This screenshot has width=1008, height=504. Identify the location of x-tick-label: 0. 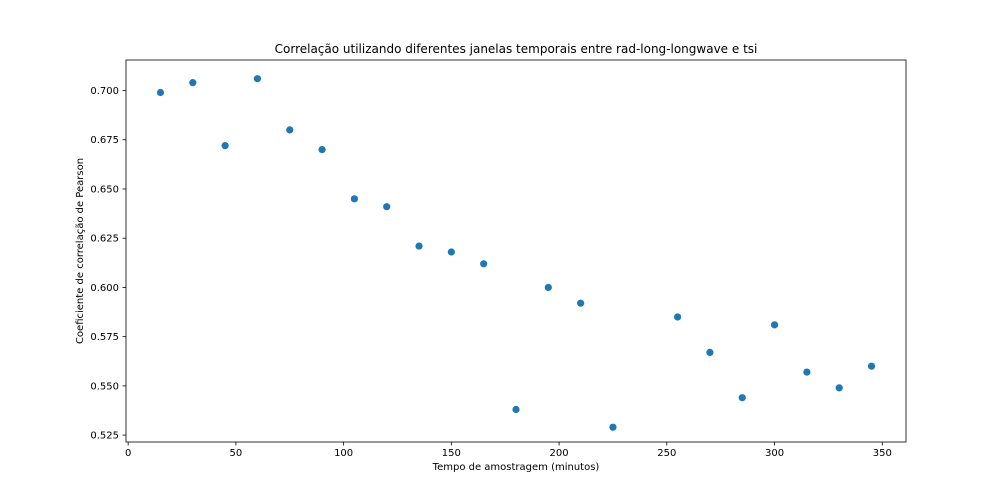
(128, 453).